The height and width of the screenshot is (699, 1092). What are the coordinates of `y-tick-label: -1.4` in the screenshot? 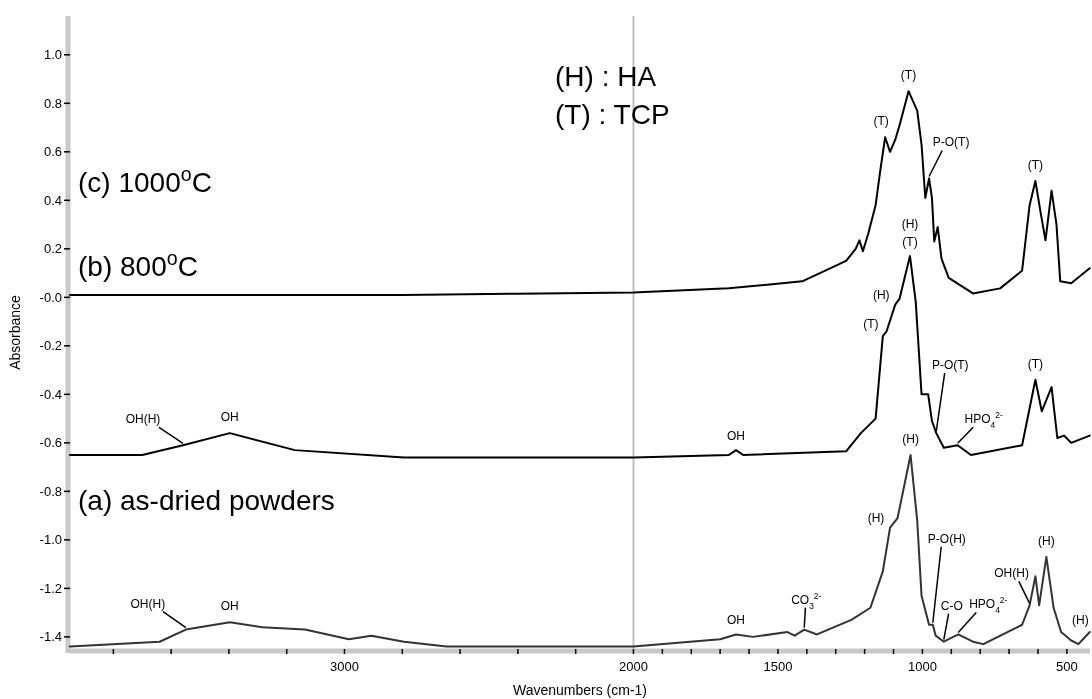 It's located at (50, 637).